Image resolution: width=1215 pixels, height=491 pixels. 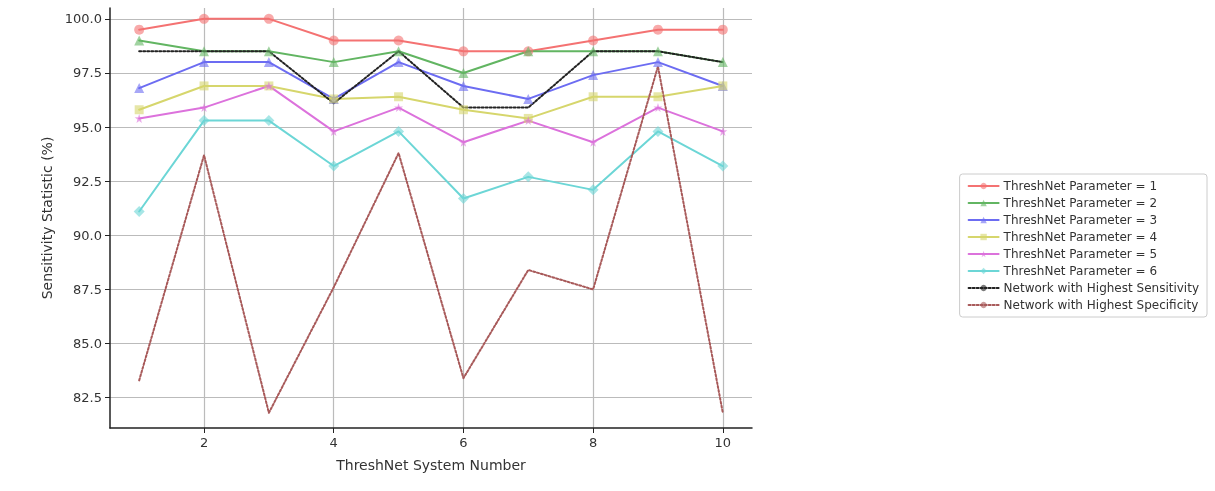 What do you see at coordinates (1080, 254) in the screenshot?
I see `legend-label: ThreshNet Parameter = 5` at bounding box center [1080, 254].